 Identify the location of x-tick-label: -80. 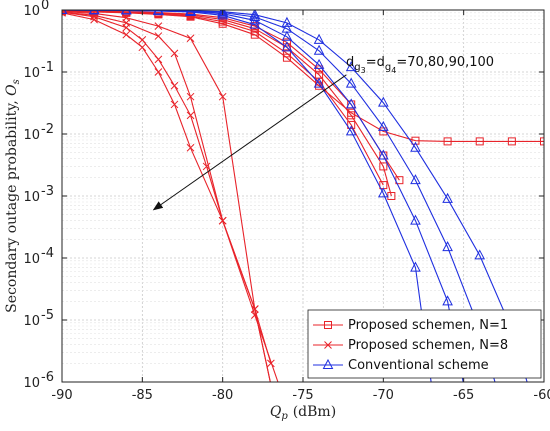
(222, 395).